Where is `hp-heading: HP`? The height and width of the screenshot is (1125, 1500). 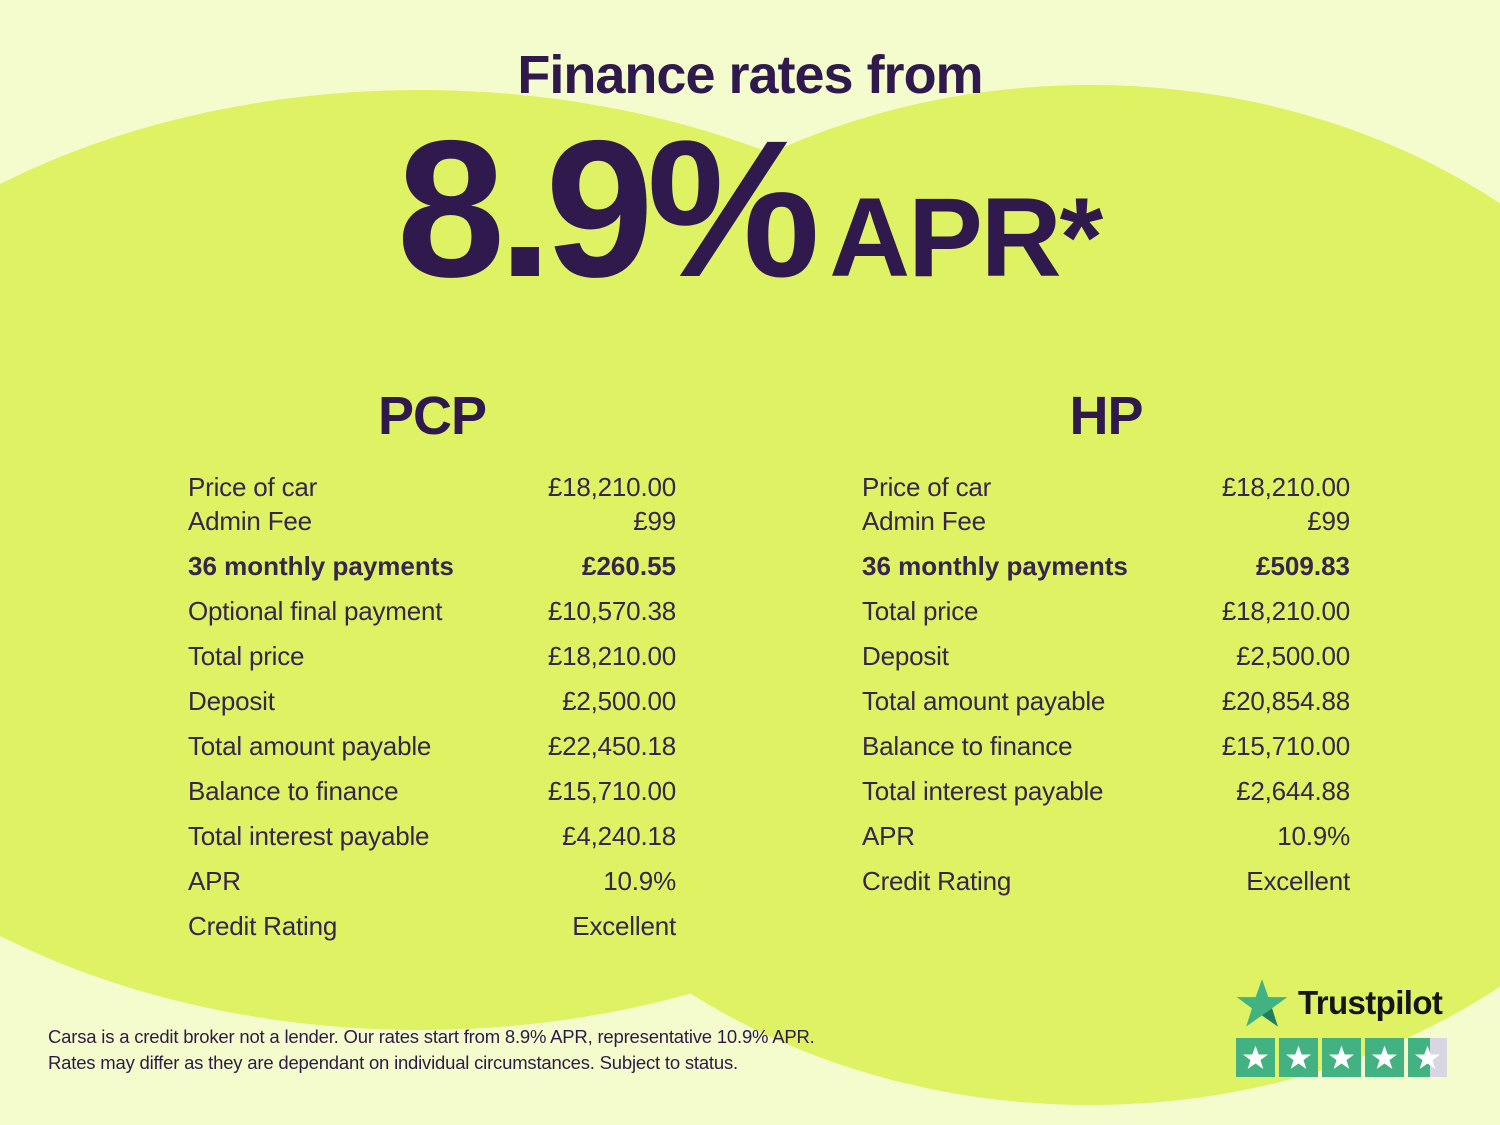
hp-heading: HP is located at coordinates (1106, 416).